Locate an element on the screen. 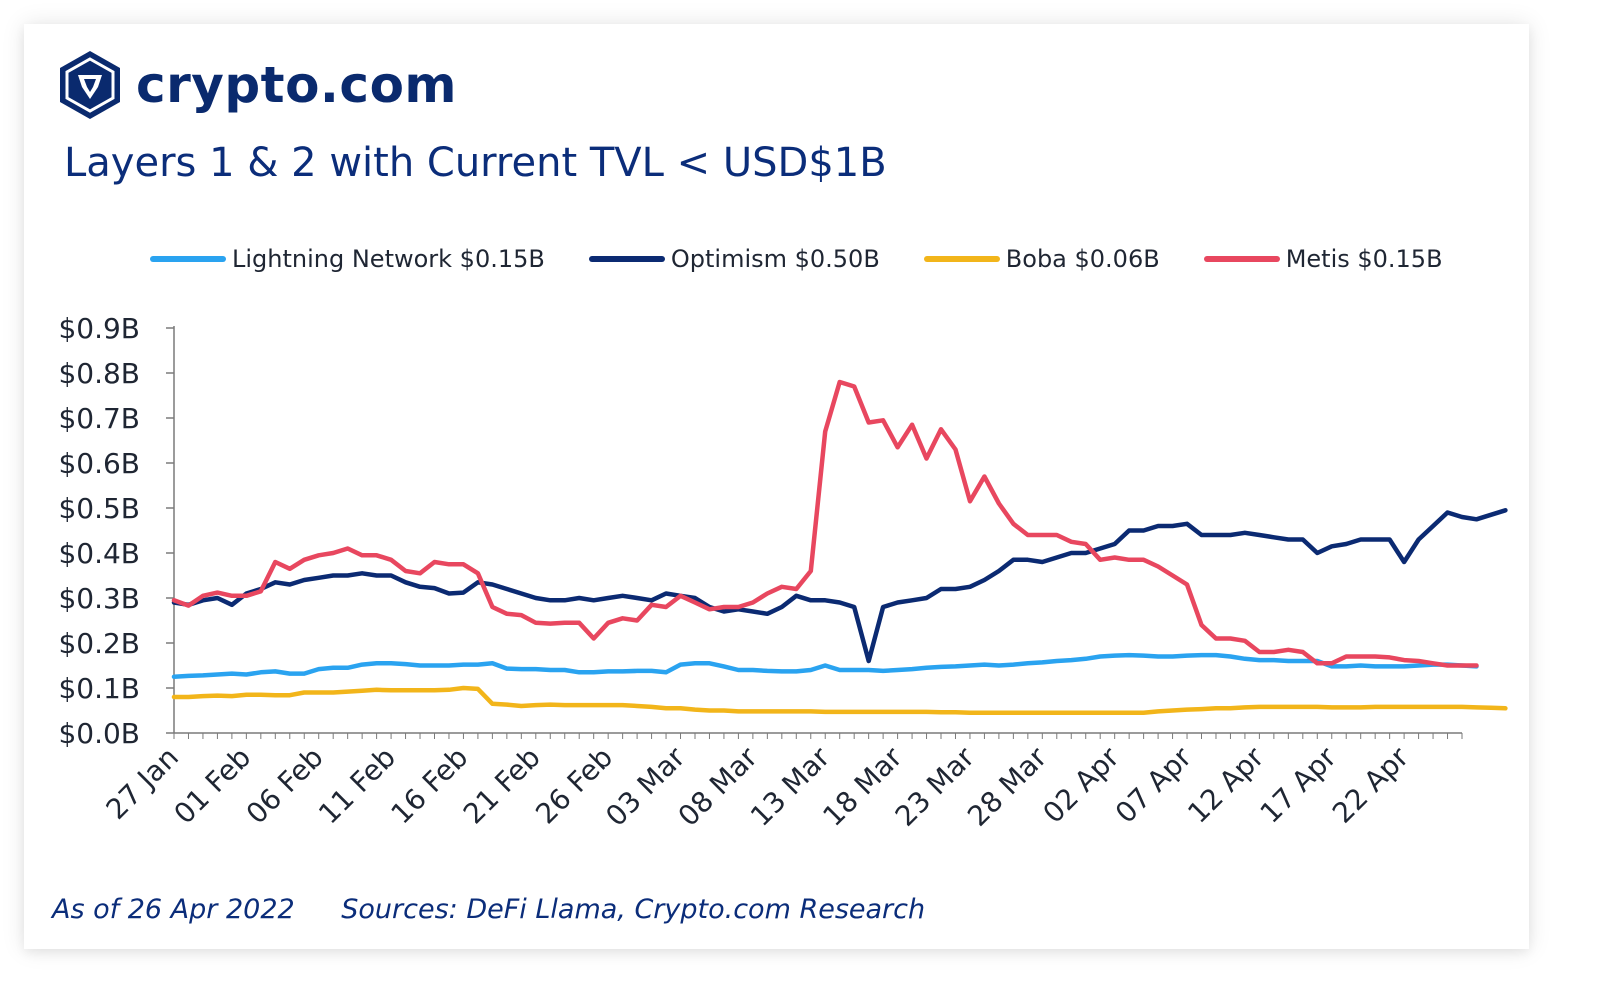 This screenshot has width=1600, height=1008. x-tick-label-1: 01 Feb is located at coordinates (212, 786).